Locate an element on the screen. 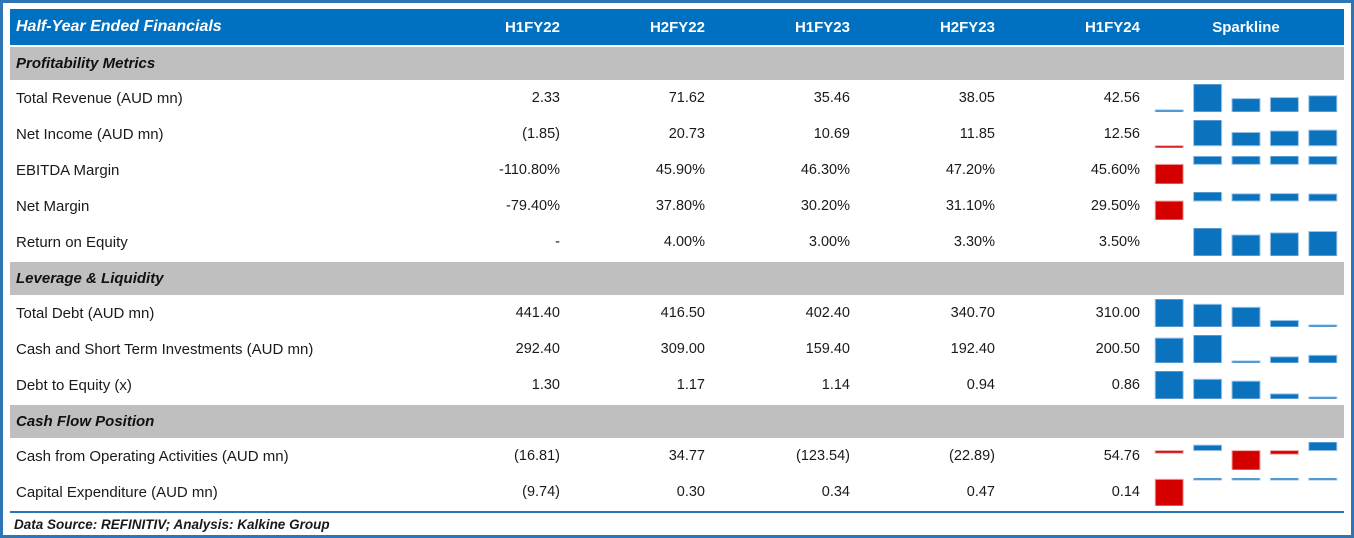 The height and width of the screenshot is (538, 1354). value-cell: 34.77 is located at coordinates (686, 456).